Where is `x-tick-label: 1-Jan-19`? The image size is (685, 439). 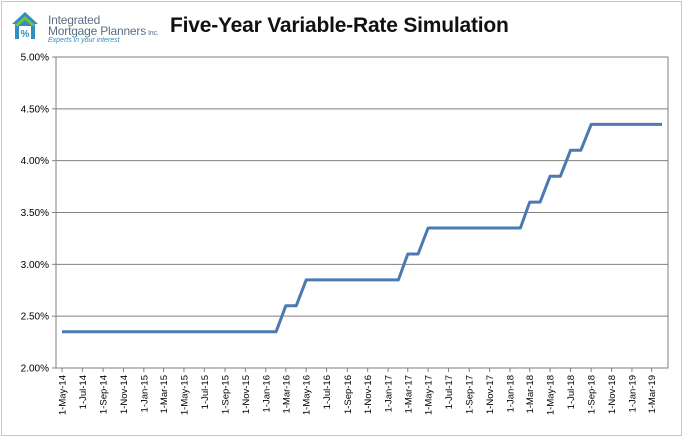
x-tick-label: 1-Jan-19 is located at coordinates (632, 394).